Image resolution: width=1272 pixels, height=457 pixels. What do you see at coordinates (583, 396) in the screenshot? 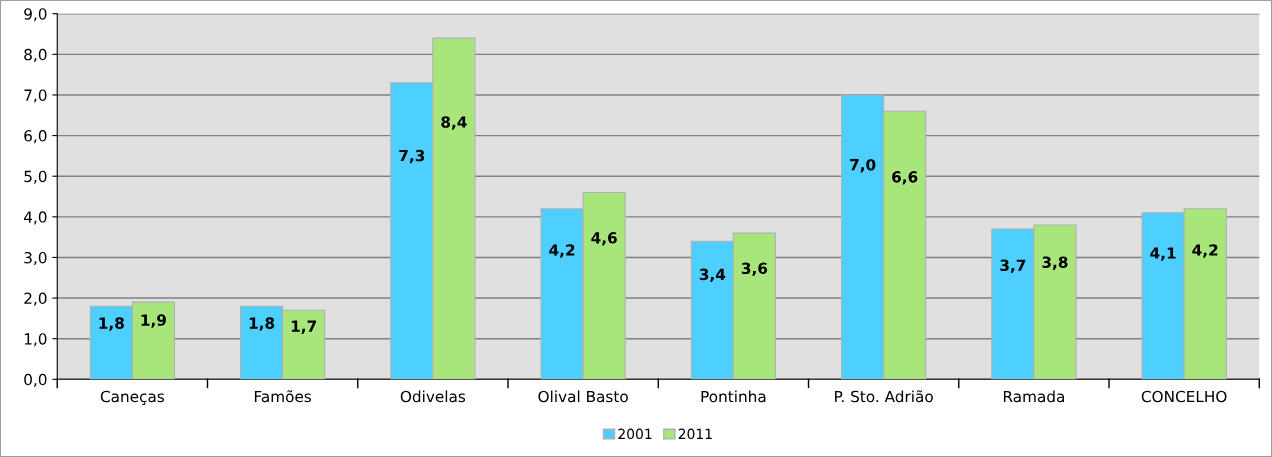
I see `x-tick-label: Olival Basto` at bounding box center [583, 396].